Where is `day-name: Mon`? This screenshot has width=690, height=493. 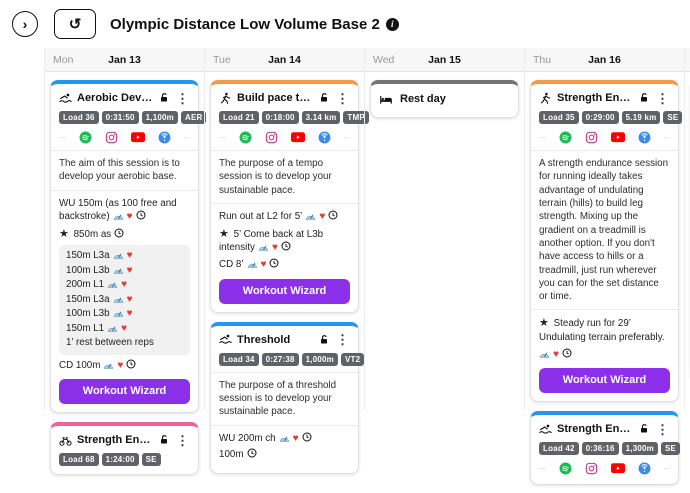 day-name: Mon is located at coordinates (63, 59).